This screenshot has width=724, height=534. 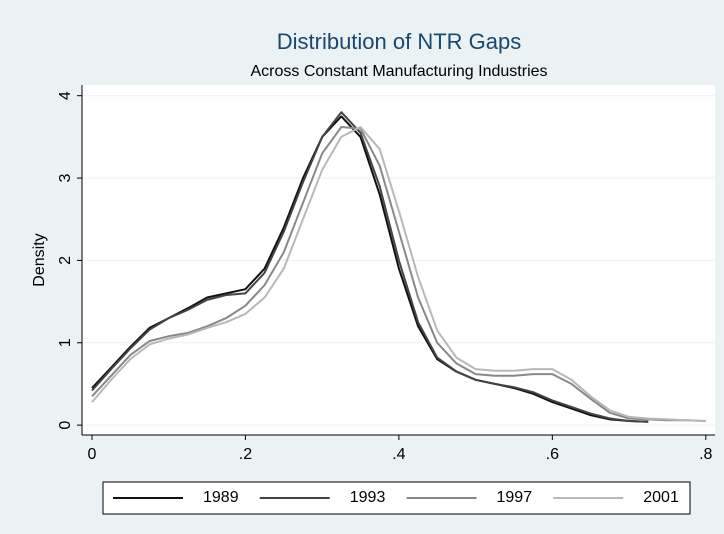 I want to click on y-tick-label: 0, so click(x=65, y=425).